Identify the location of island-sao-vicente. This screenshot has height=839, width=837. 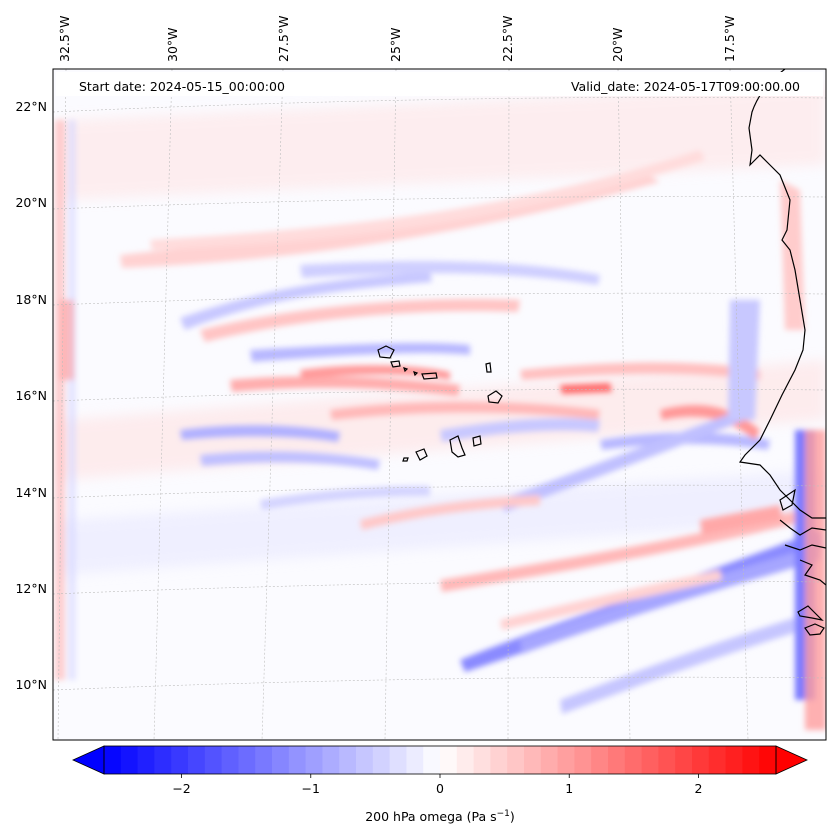
(395, 364).